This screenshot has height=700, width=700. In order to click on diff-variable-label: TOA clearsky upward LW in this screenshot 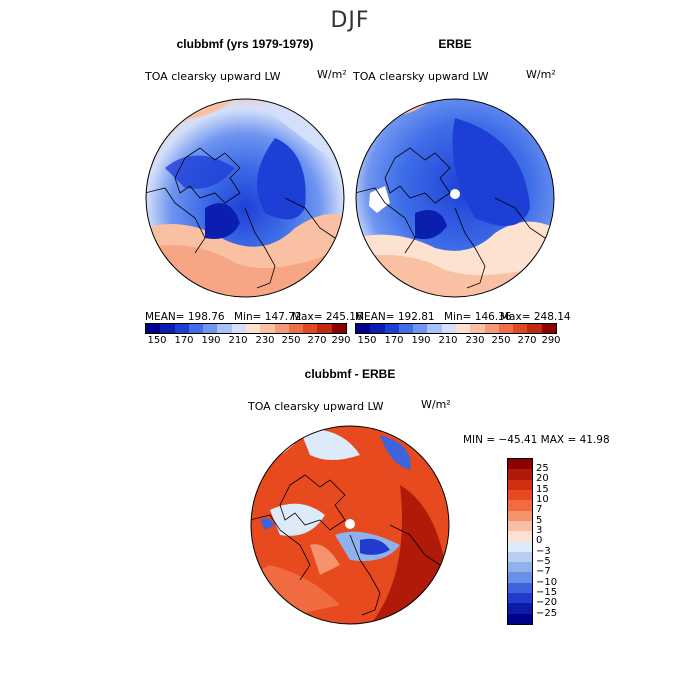, I will do `click(316, 406)`.